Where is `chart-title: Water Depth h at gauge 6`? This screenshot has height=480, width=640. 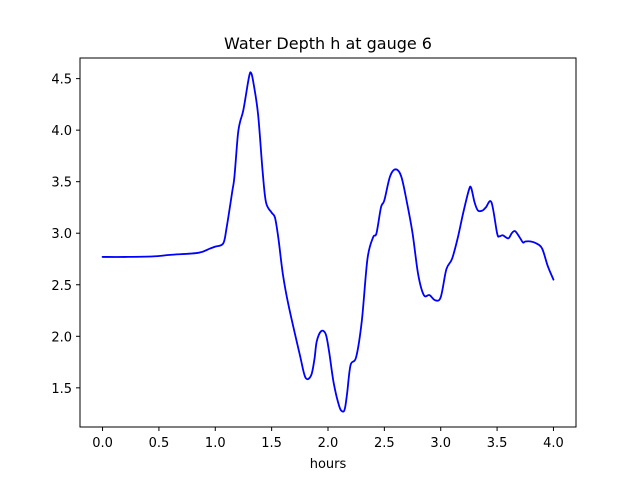
chart-title: Water Depth h at gauge 6 is located at coordinates (328, 43).